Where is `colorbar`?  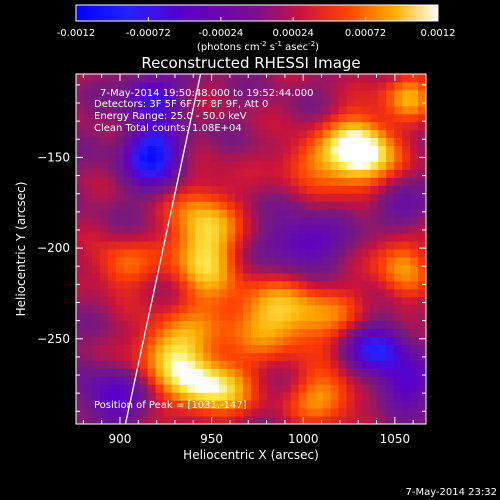
colorbar is located at coordinates (257, 13).